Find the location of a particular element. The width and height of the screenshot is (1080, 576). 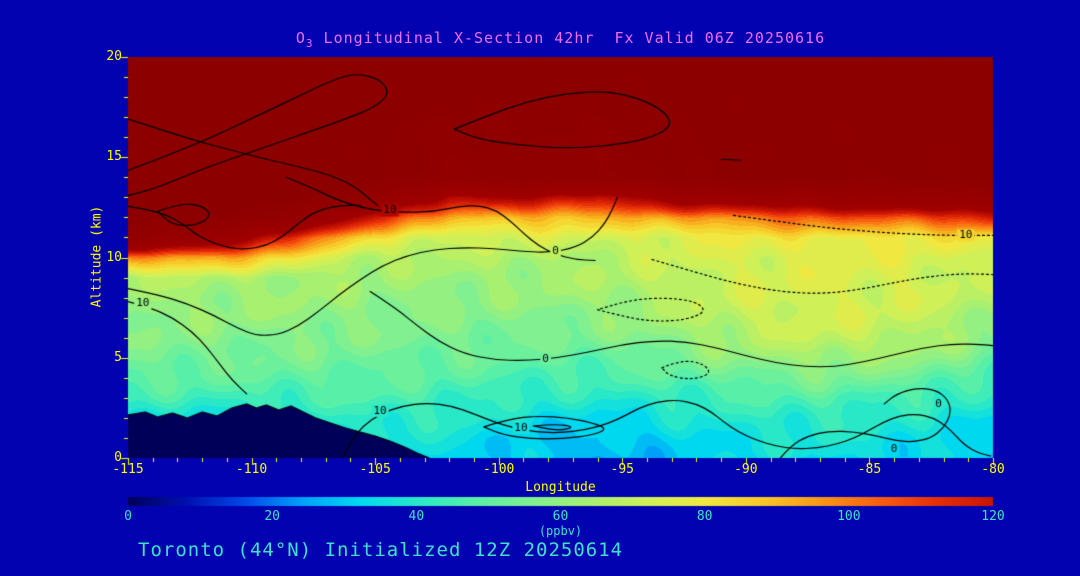

y-tick-label: 0 is located at coordinates (118, 457).